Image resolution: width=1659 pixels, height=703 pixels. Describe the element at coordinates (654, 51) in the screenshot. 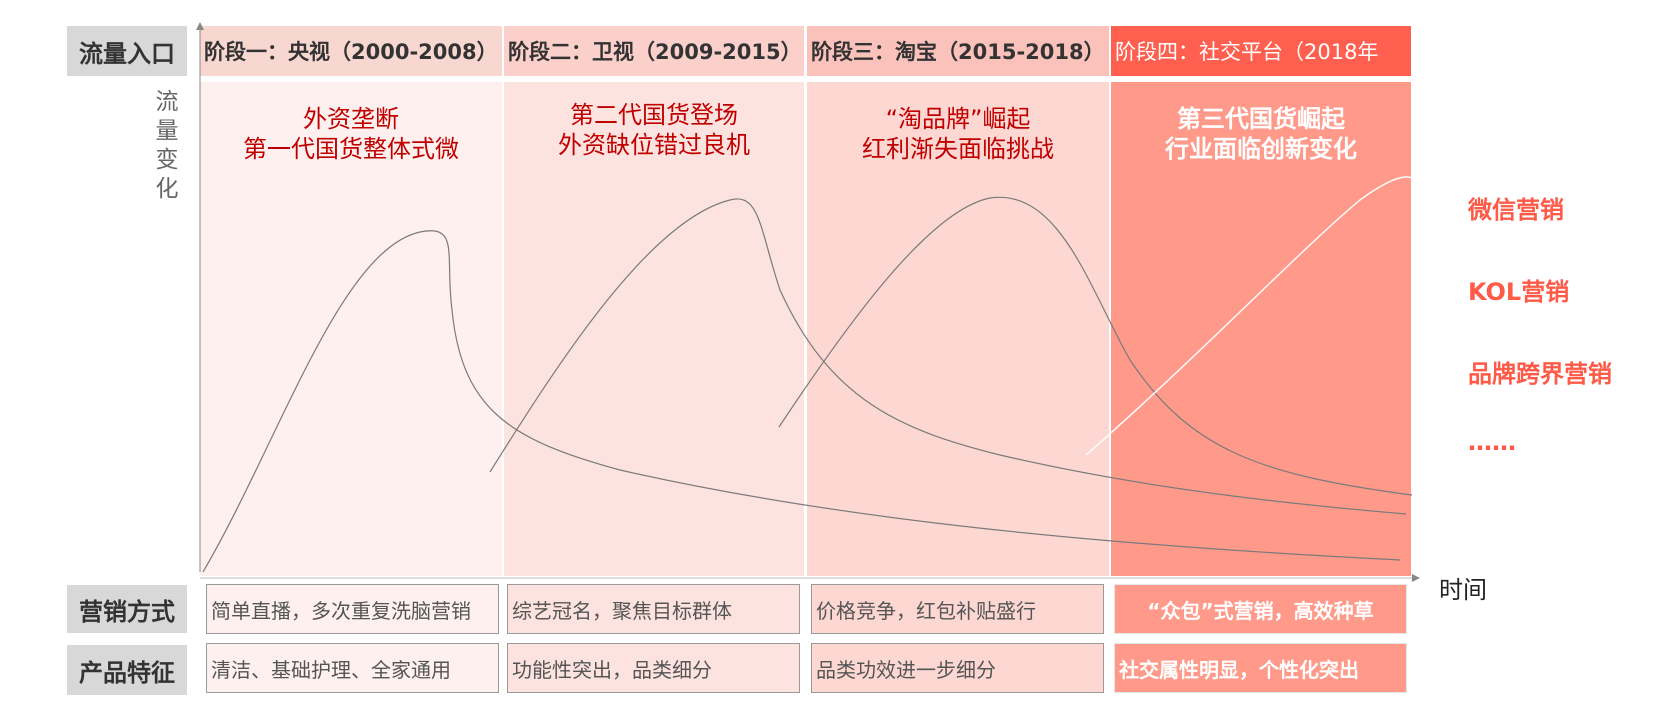

I see `stage-2-header: 阶段二：卫视（2009-2015）` at that location.